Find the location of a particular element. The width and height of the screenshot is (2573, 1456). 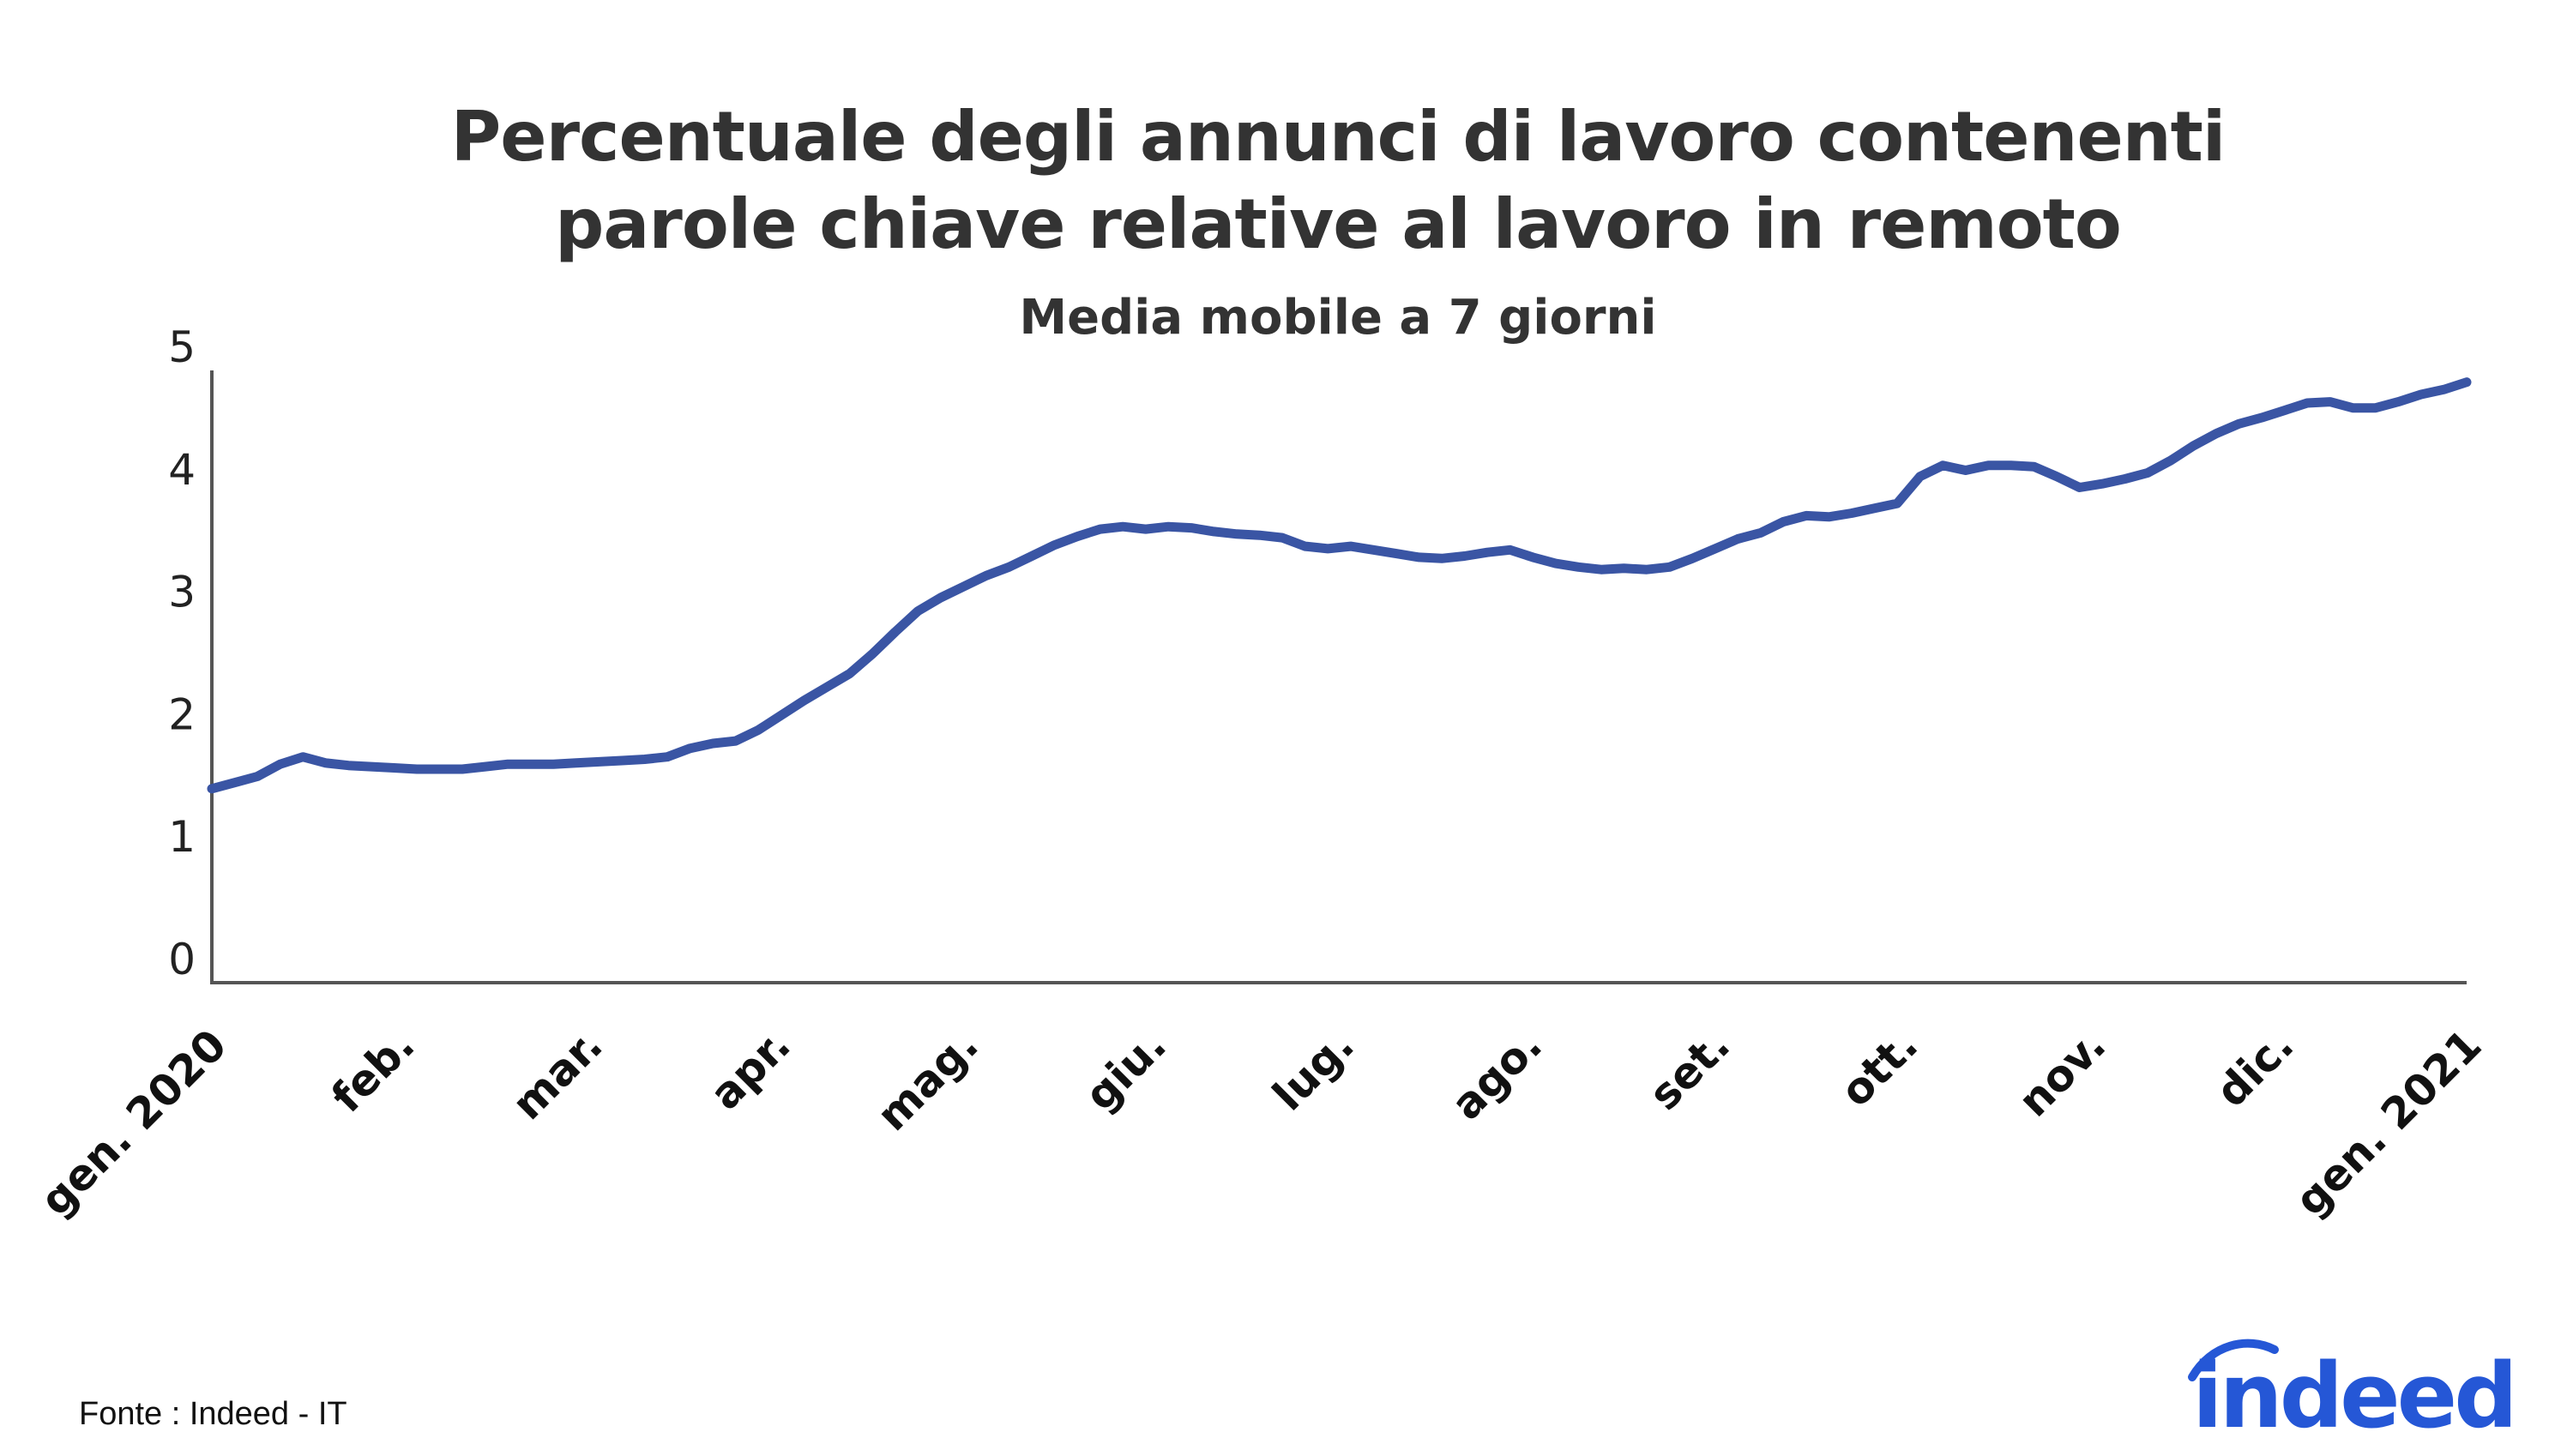

x-tick-label: ago. is located at coordinates (1497, 1074).